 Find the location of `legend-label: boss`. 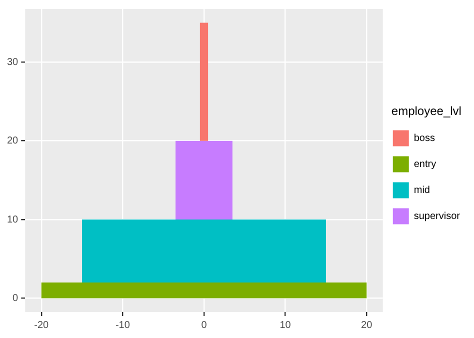

legend-label: boss is located at coordinates (424, 138).